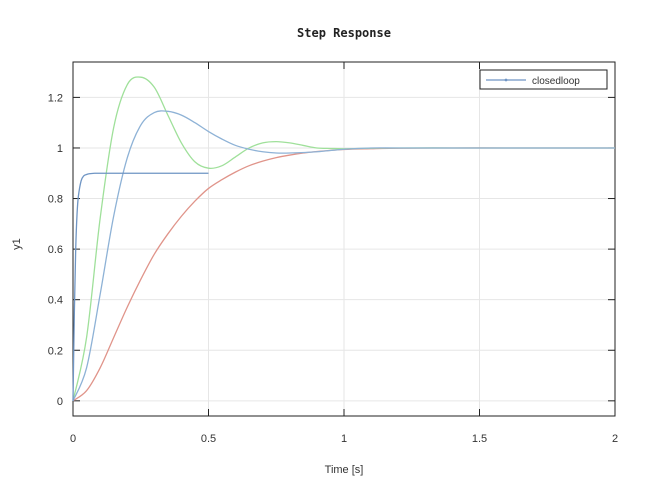  What do you see at coordinates (208, 439) in the screenshot?
I see `x-tick-label: 0.5` at bounding box center [208, 439].